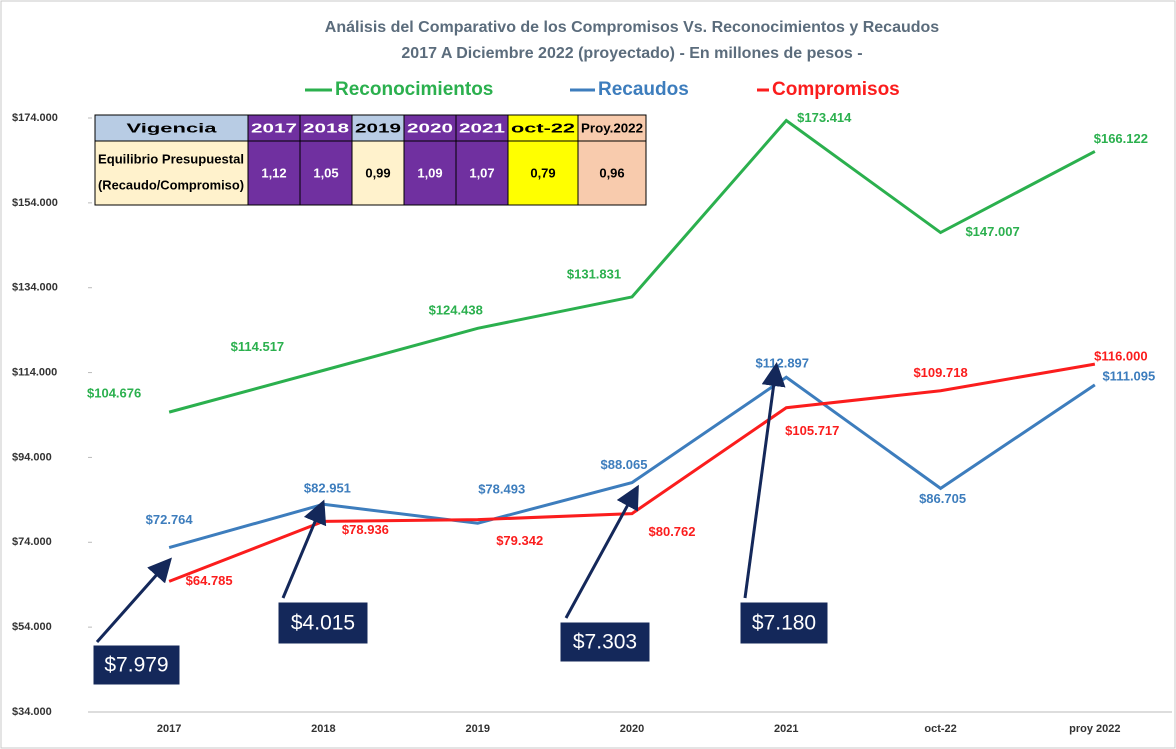  What do you see at coordinates (32, 457) in the screenshot?
I see `y-tick-label: $94.000` at bounding box center [32, 457].